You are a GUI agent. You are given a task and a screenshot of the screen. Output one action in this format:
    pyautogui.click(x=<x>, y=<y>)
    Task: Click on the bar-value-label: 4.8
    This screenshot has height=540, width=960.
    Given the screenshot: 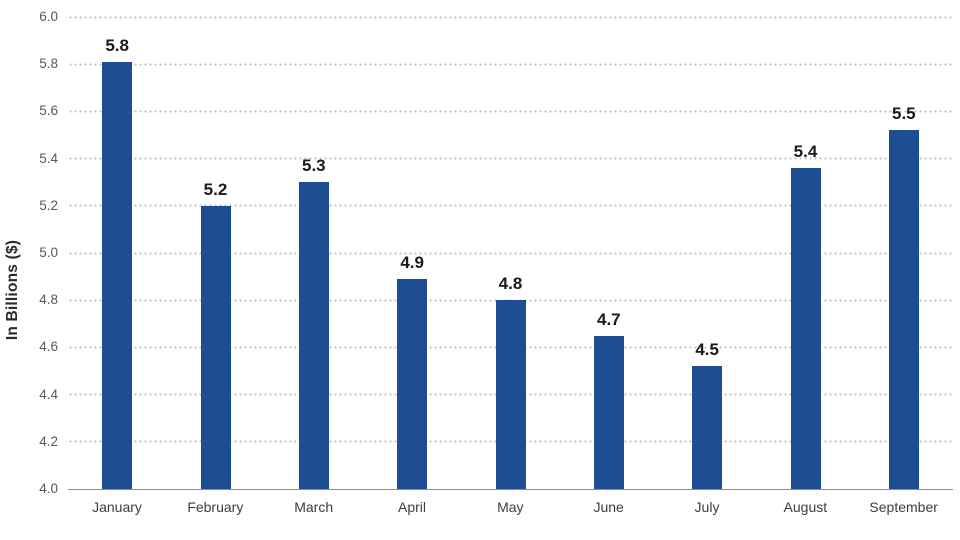 What is the action you would take?
    pyautogui.click(x=510, y=284)
    